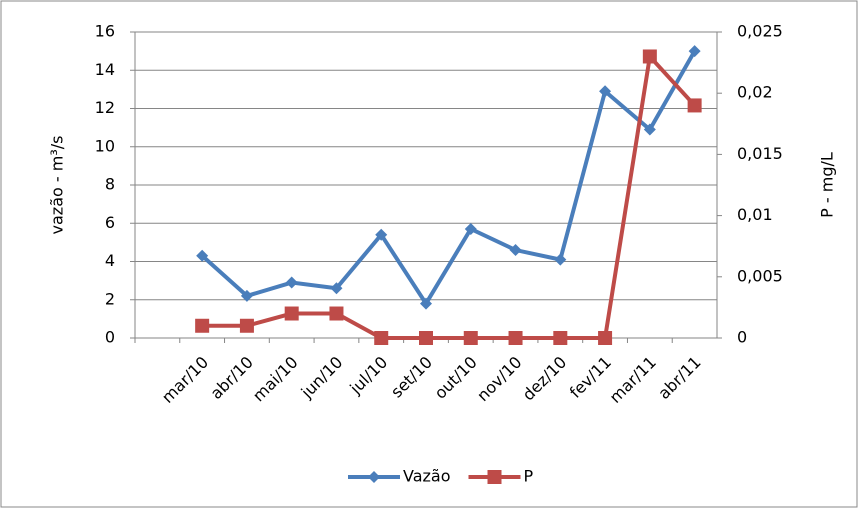 The height and width of the screenshot is (508, 858). I want to click on y-tick-label: 12, so click(105, 107).